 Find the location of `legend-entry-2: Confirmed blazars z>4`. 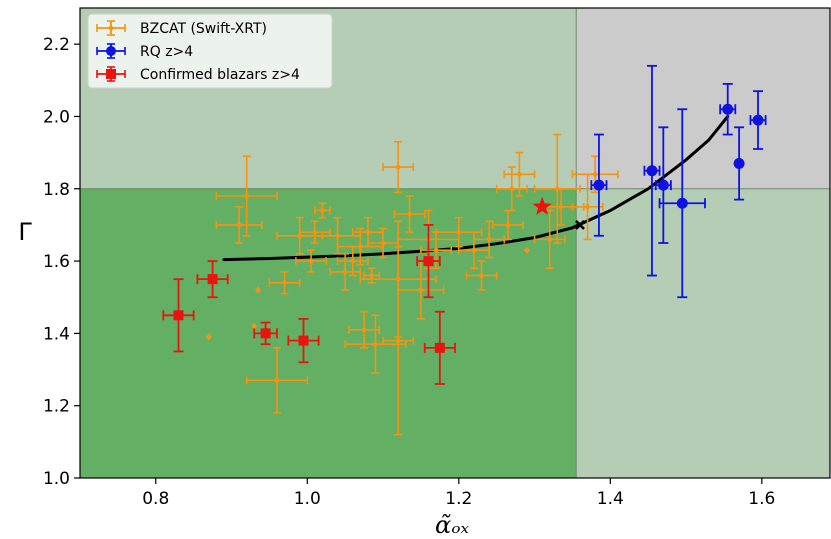

legend-entry-2: Confirmed blazars z>4 is located at coordinates (198, 74).